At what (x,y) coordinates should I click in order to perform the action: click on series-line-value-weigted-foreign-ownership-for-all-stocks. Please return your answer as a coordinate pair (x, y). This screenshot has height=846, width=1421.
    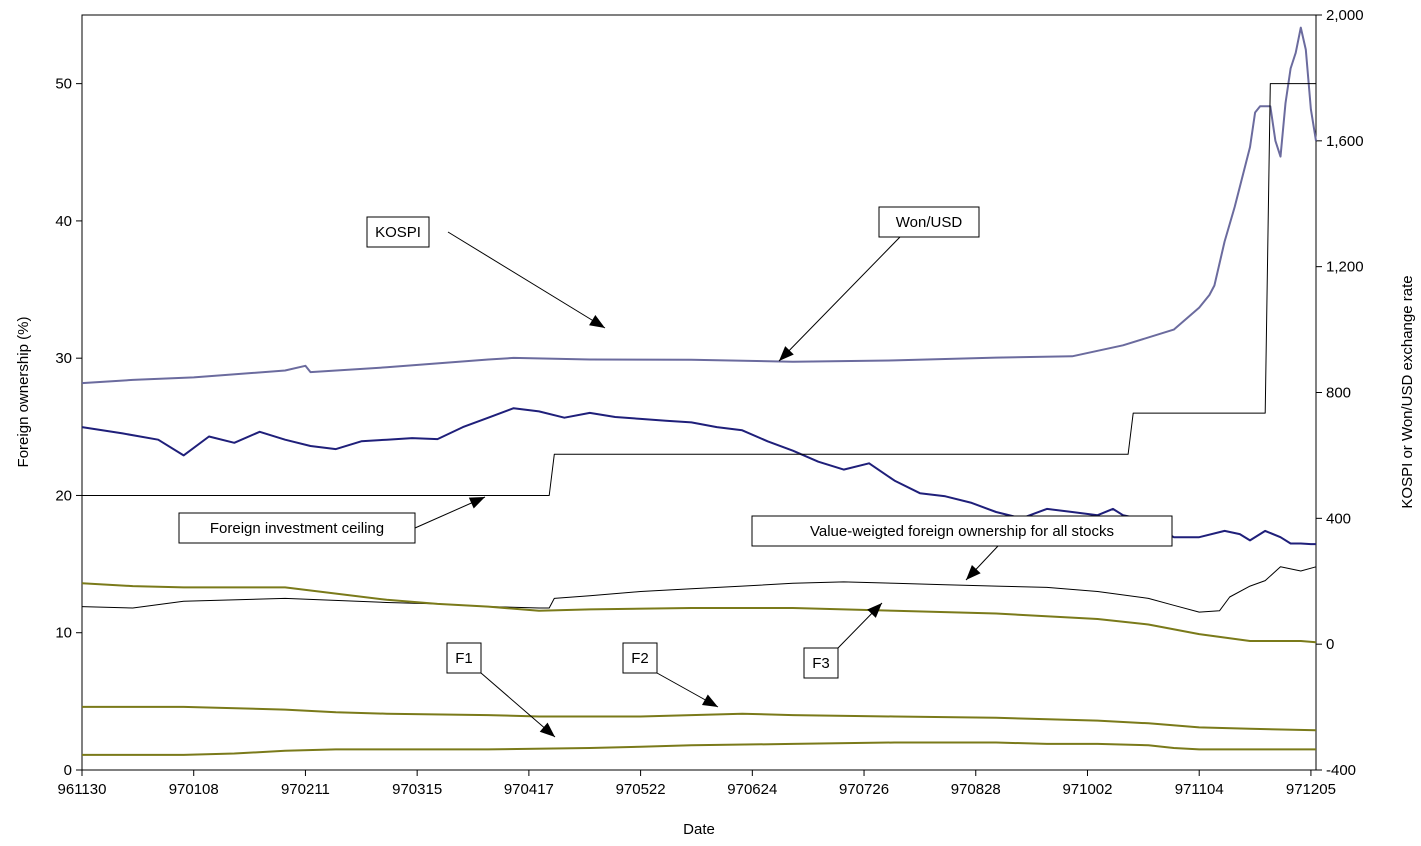
    Looking at the image, I should click on (699, 589).